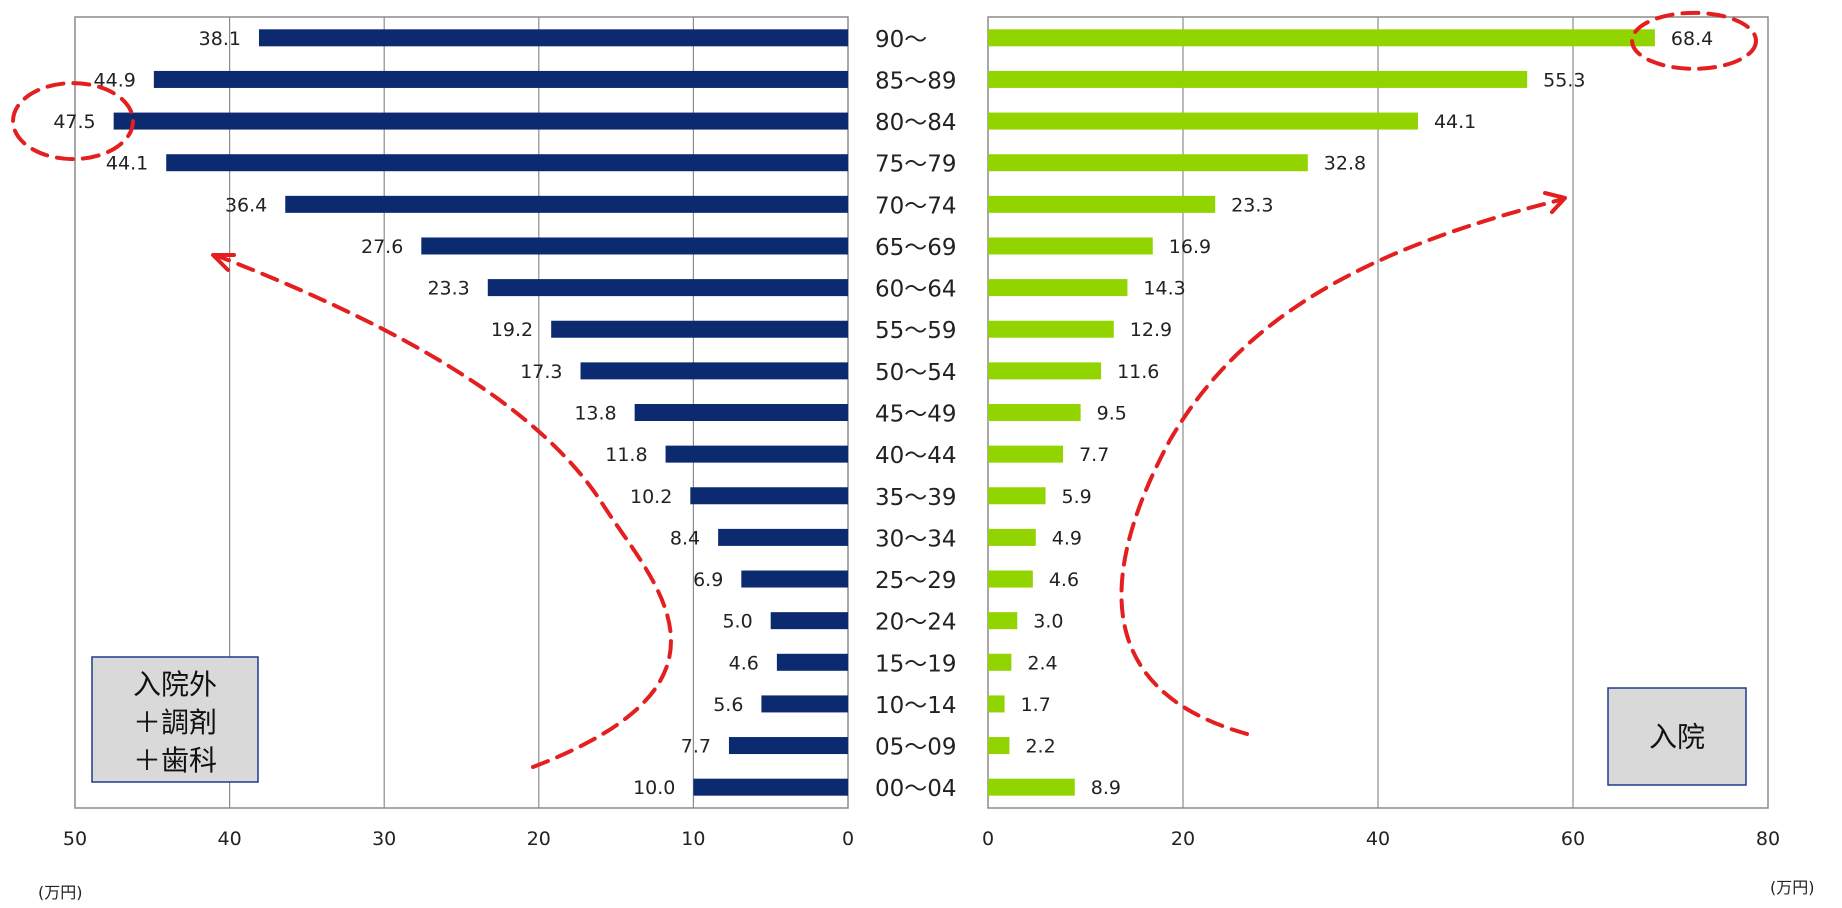 Image resolution: width=1842 pixels, height=908 pixels. Describe the element at coordinates (693, 839) in the screenshot. I see `left-x-tick-label: 10` at that location.